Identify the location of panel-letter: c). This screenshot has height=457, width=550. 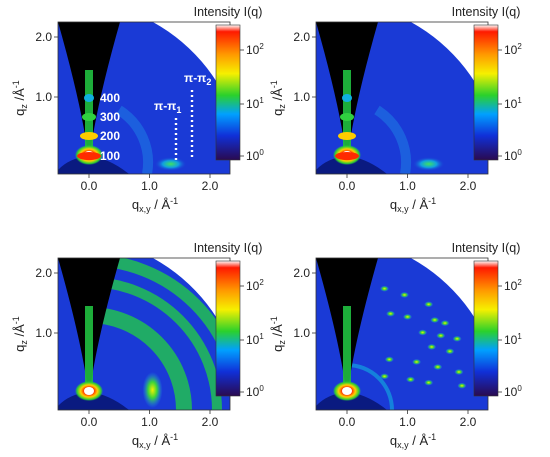
(197, 277).